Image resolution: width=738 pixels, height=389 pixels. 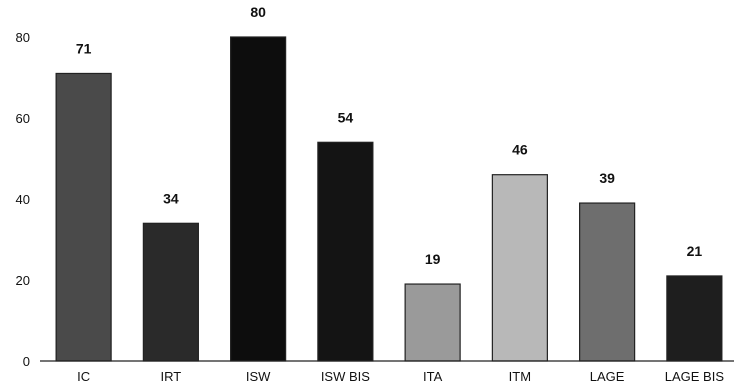 I want to click on bar-lage, so click(x=607, y=282).